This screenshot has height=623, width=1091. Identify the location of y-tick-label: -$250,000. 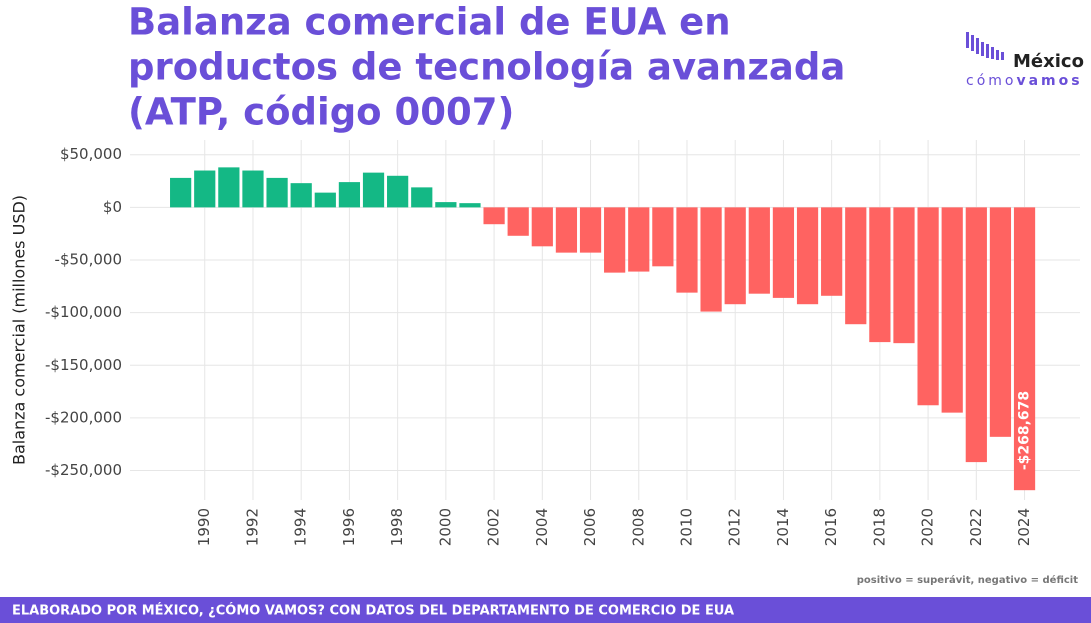
(83, 470).